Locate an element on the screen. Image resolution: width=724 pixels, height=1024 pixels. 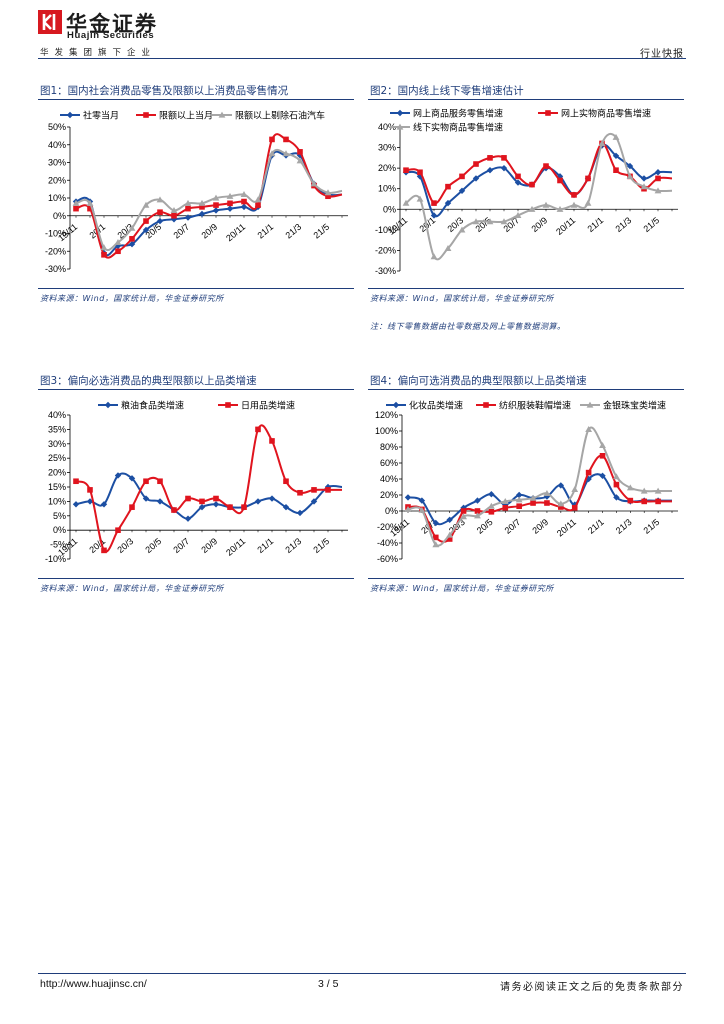
x-tick-label: 20/3 is located at coordinates (125, 545).